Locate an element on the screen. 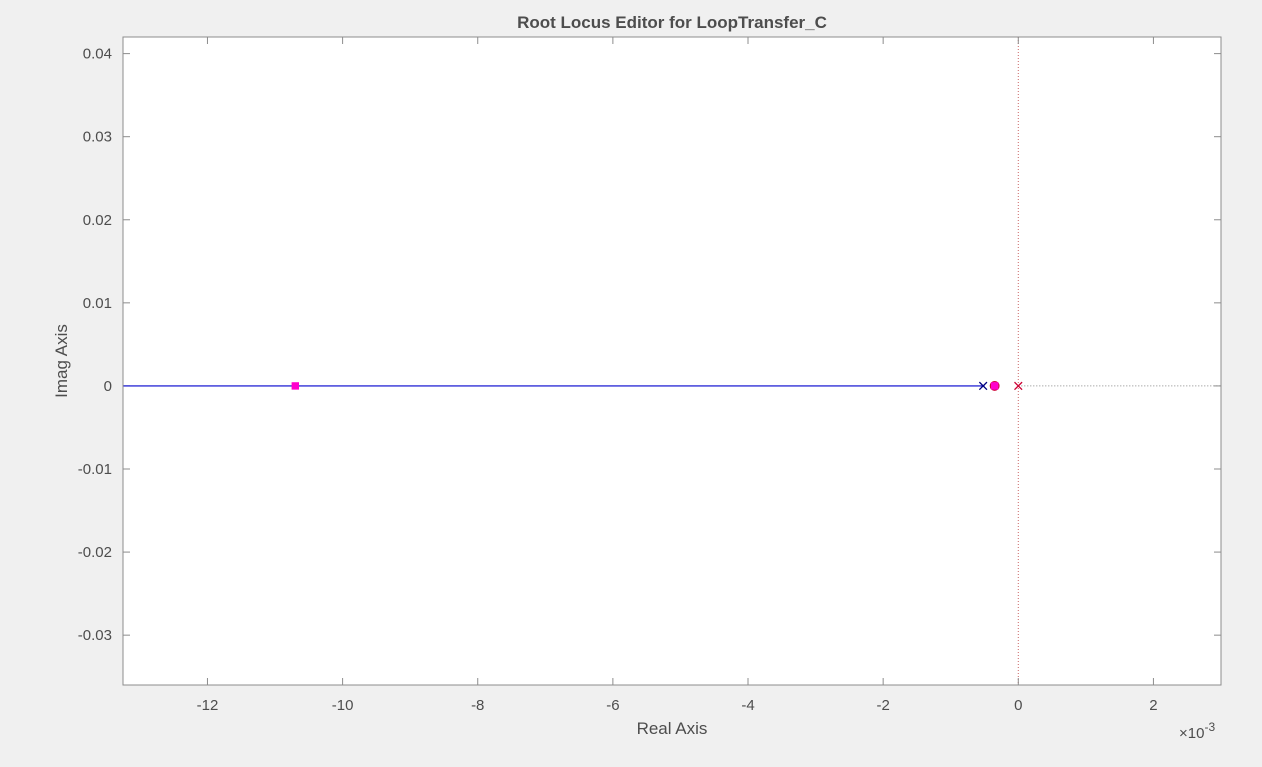 The image size is (1262, 767). y-axis-label: Imag Axis is located at coordinates (61, 361).